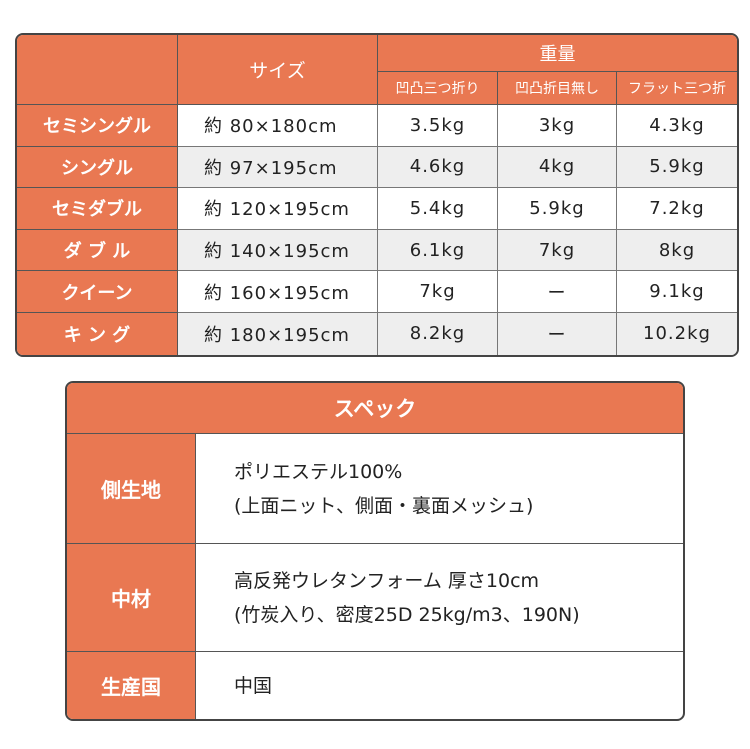 The width and height of the screenshot is (750, 749). What do you see at coordinates (557, 53) in the screenshot?
I see `weight-header: 重量` at bounding box center [557, 53].